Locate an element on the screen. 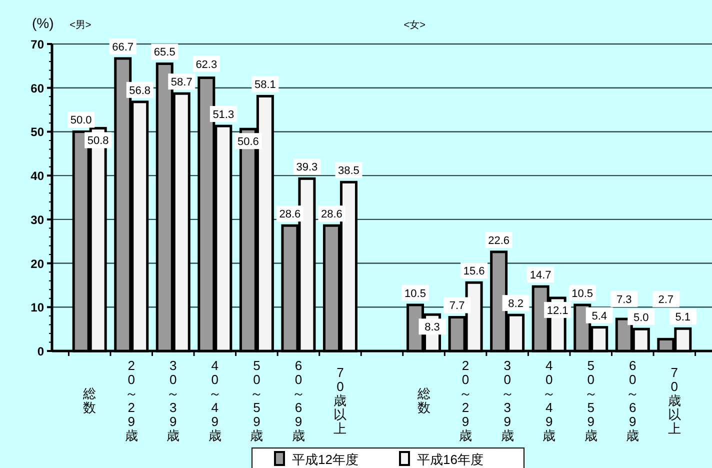 The image size is (712, 468). data-label: 66.7 is located at coordinates (123, 47).